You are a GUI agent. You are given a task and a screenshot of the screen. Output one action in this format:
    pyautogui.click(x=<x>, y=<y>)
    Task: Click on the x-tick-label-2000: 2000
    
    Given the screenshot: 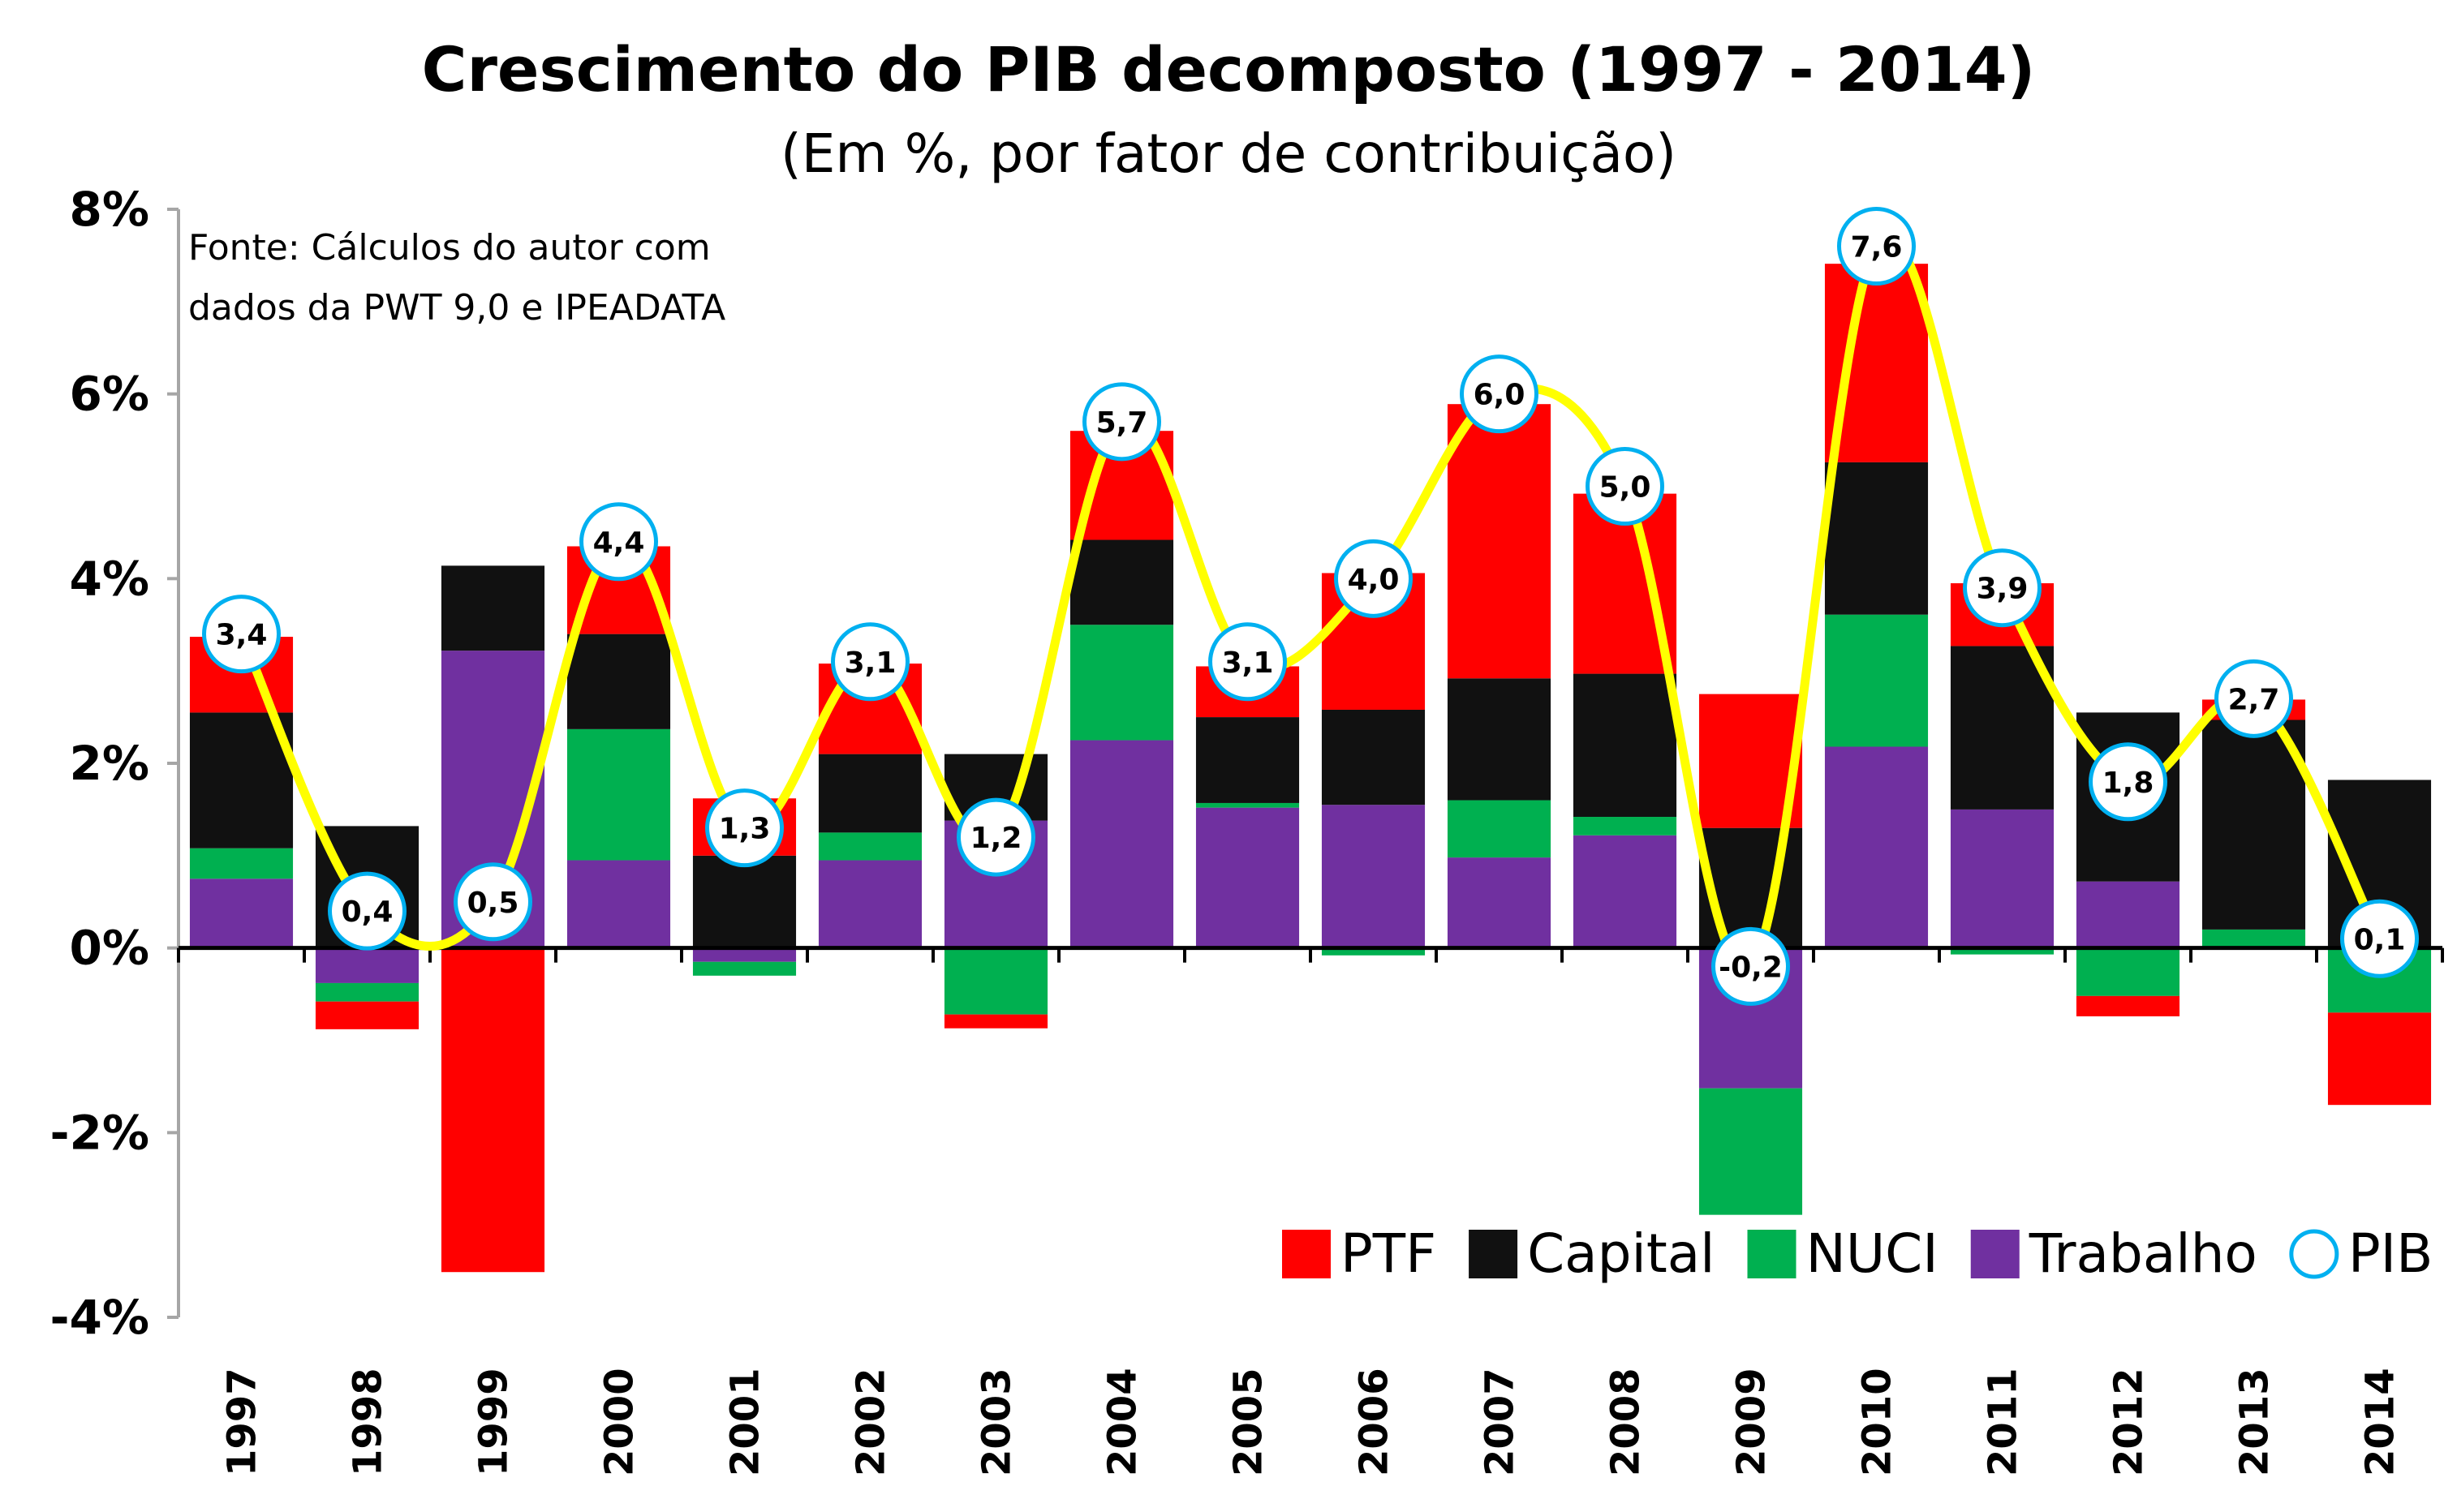 What is the action you would take?
    pyautogui.click(x=620, y=1422)
    